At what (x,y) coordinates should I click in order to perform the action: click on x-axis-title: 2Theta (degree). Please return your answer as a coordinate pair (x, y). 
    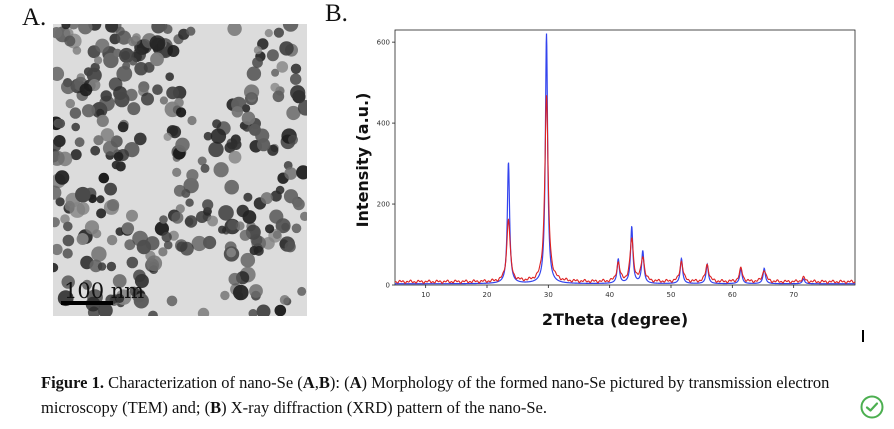
    Looking at the image, I should click on (615, 319).